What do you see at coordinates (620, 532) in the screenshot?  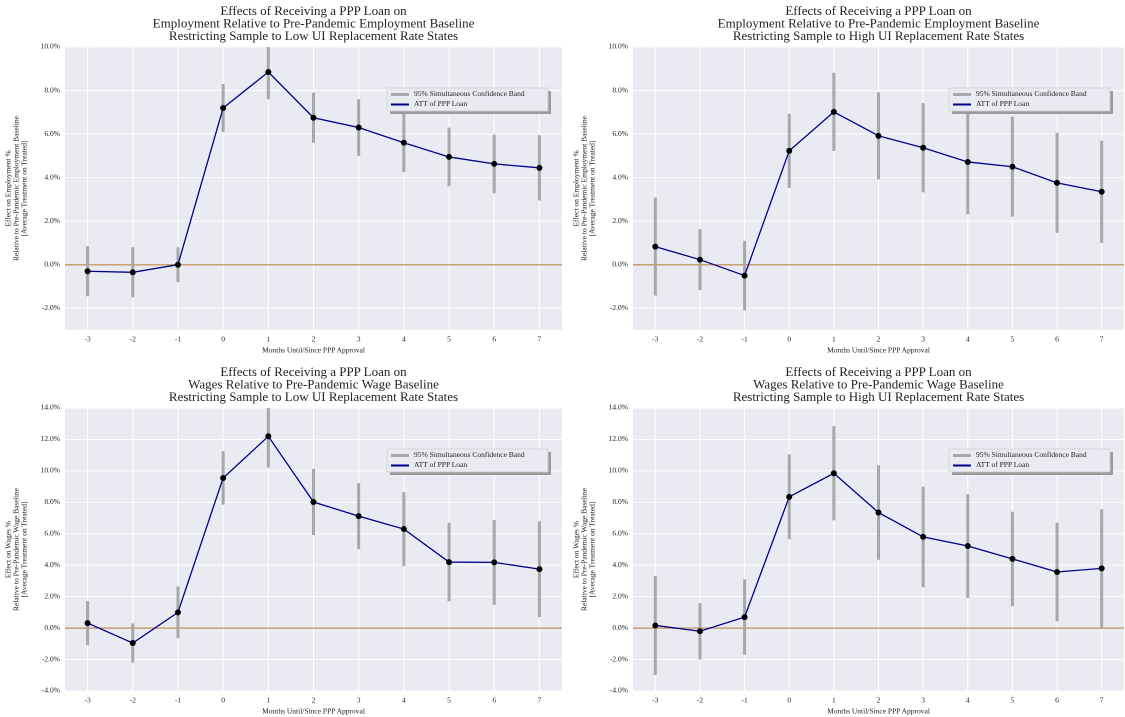 I see `y-tick-label: 6.0%` at bounding box center [620, 532].